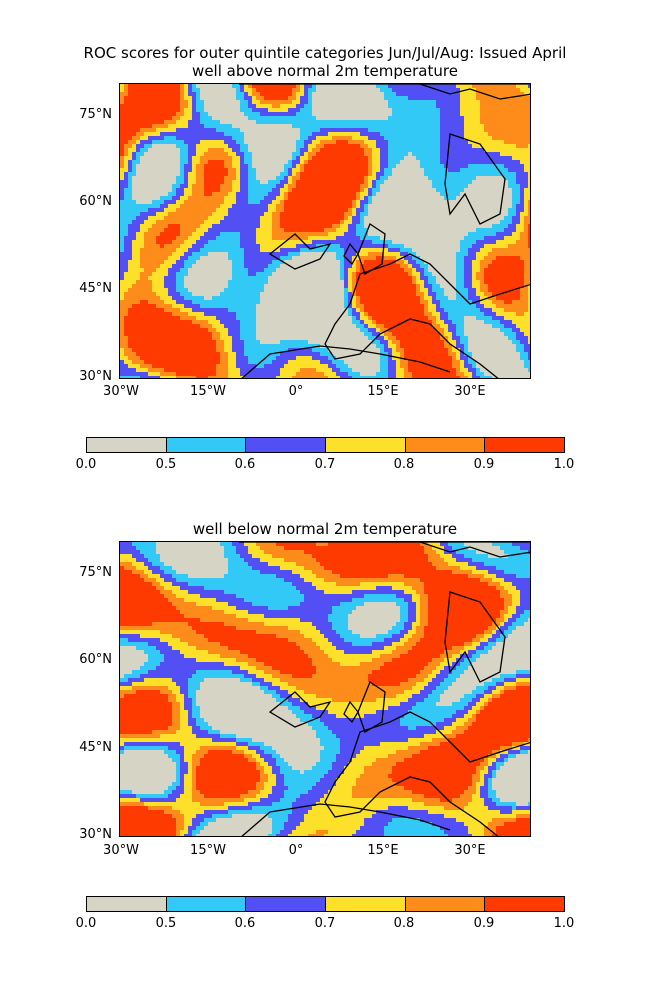  I want to click on panel-2-subtitle: well below normal 2m temperature, so click(325, 529).